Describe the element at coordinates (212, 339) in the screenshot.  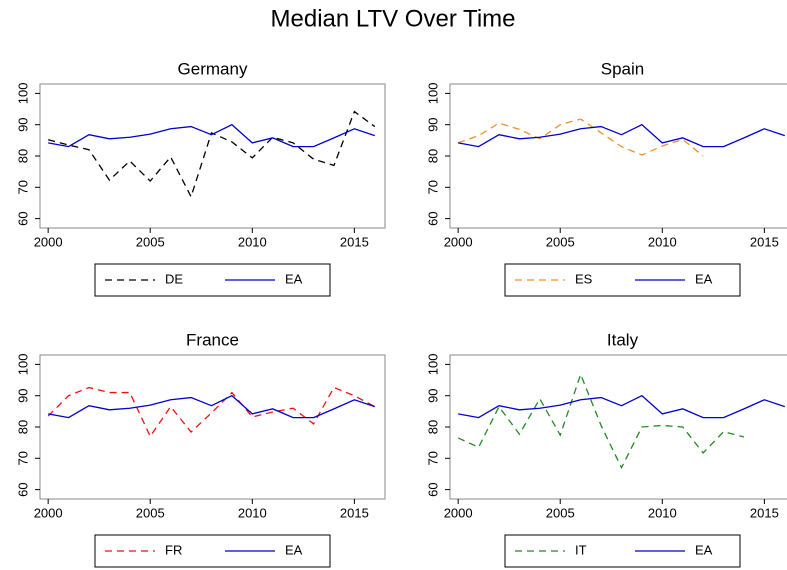
I see `panel-title: France` at that location.